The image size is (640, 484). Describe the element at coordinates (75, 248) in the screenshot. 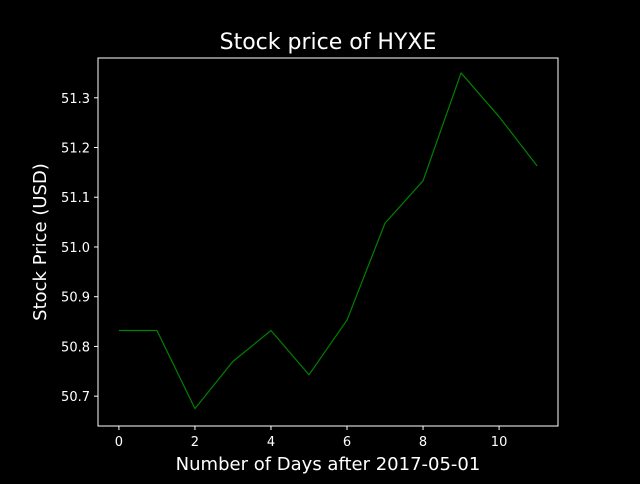

I see `y-tick-label: 51.0` at that location.